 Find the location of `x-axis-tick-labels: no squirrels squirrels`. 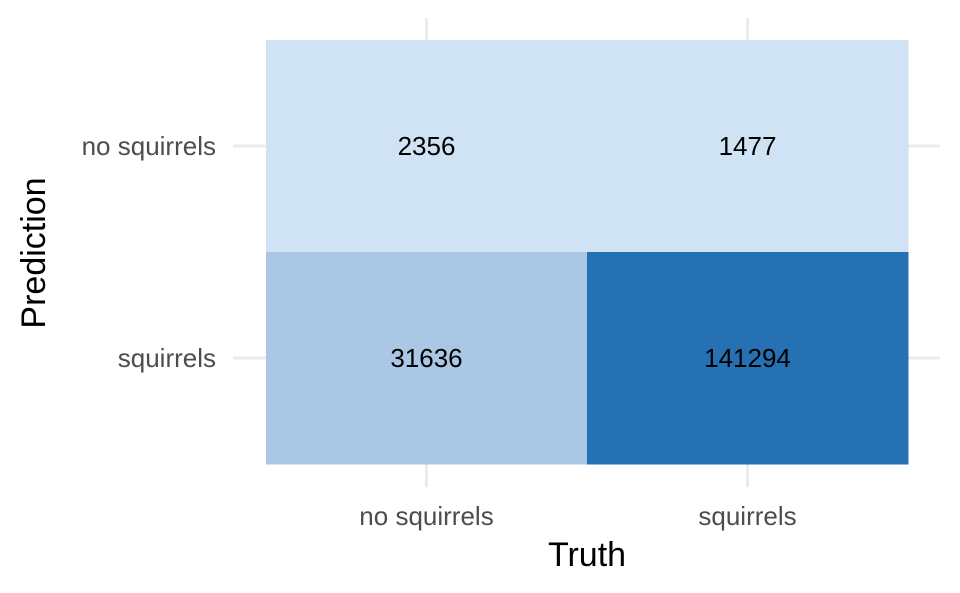

x-axis-tick-labels: no squirrels squirrels is located at coordinates (577, 516).